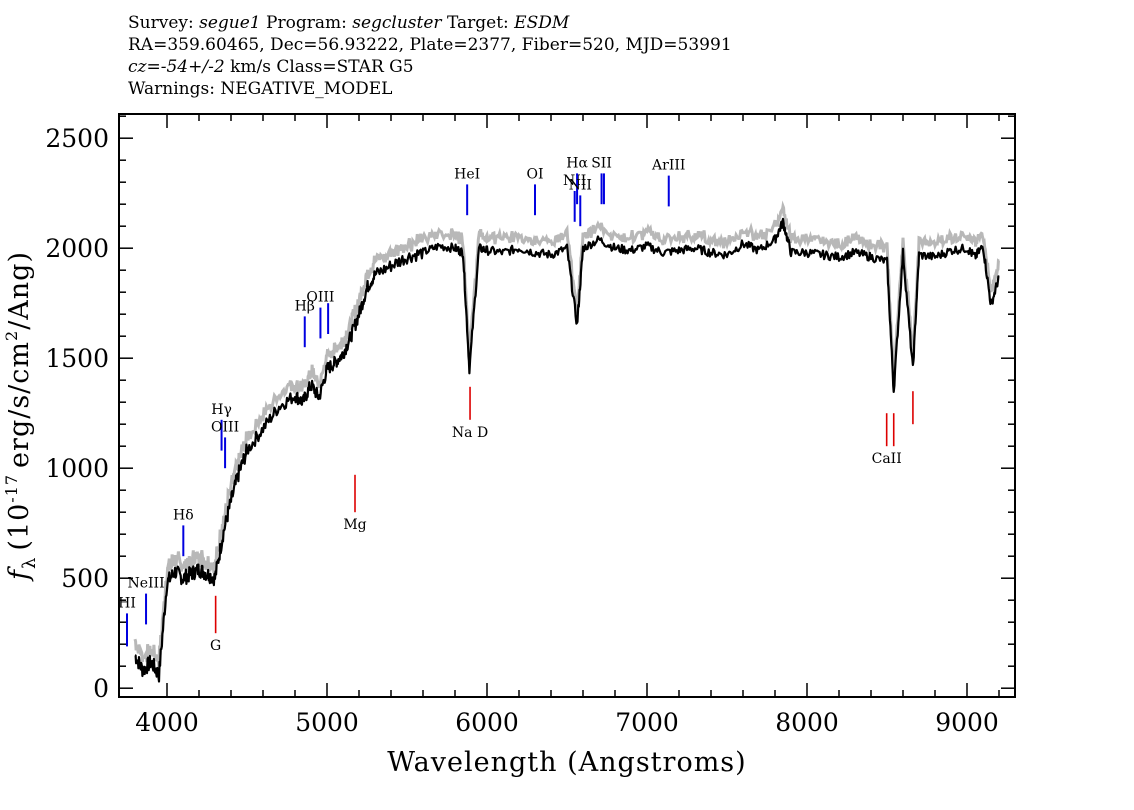 The image size is (1134, 810). I want to click on x-tick-label: 9000, so click(967, 722).